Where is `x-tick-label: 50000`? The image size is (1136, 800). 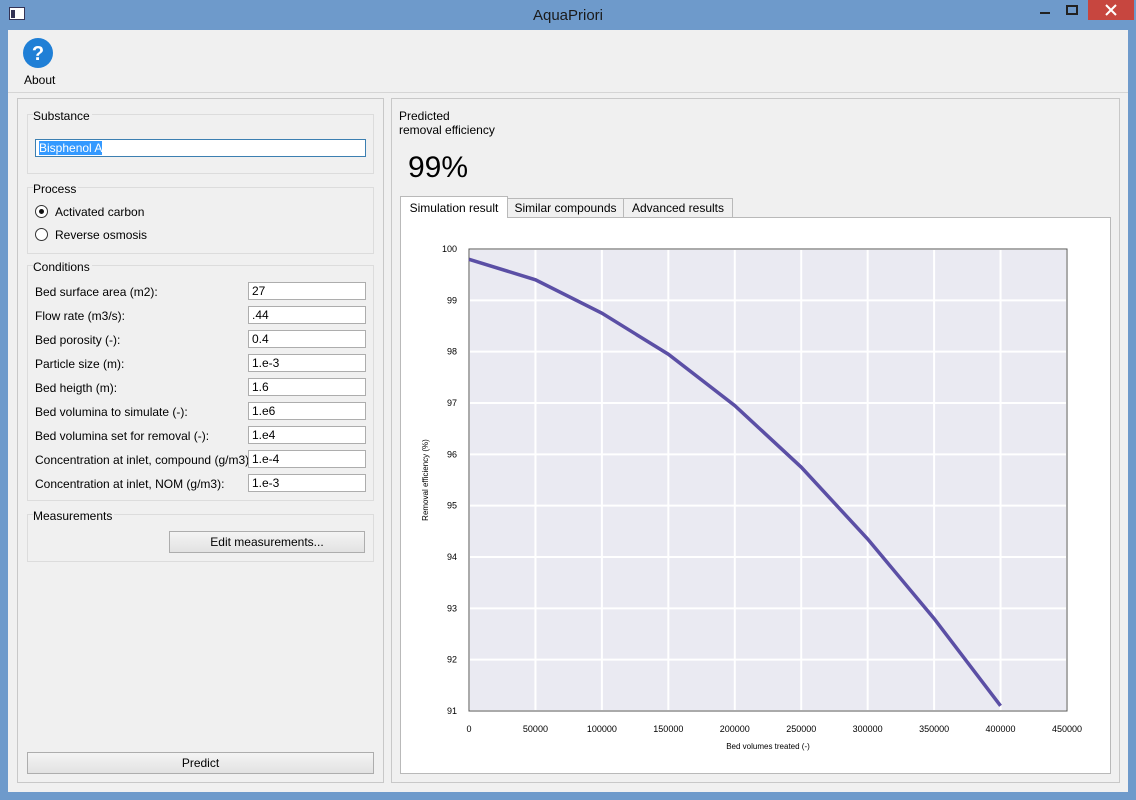 x-tick-label: 50000 is located at coordinates (535, 729).